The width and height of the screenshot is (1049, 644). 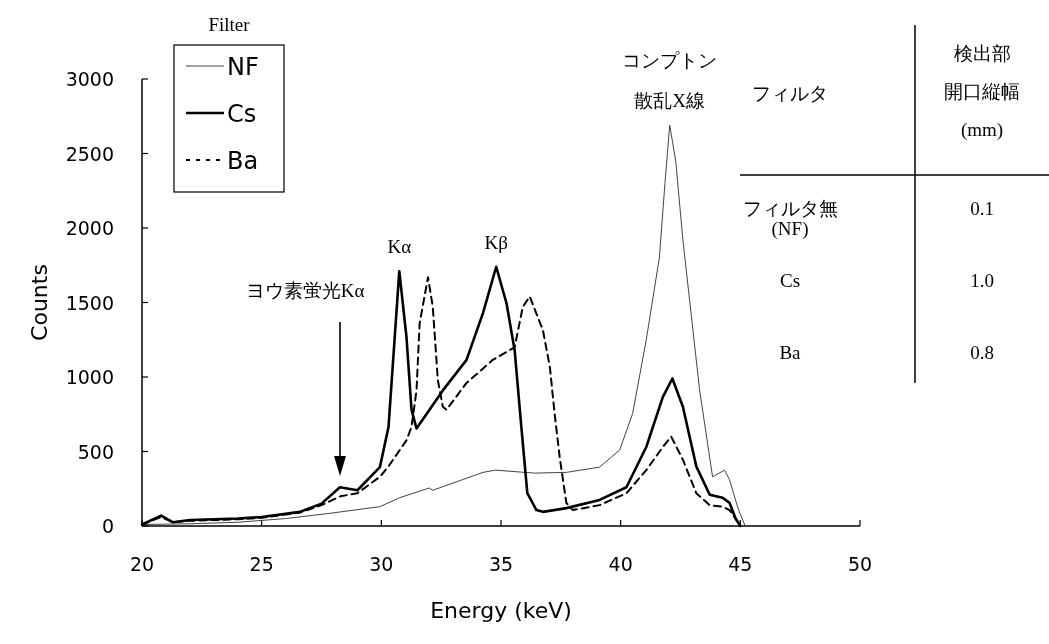 I want to click on y-tick-label: 1000, so click(x=89, y=377).